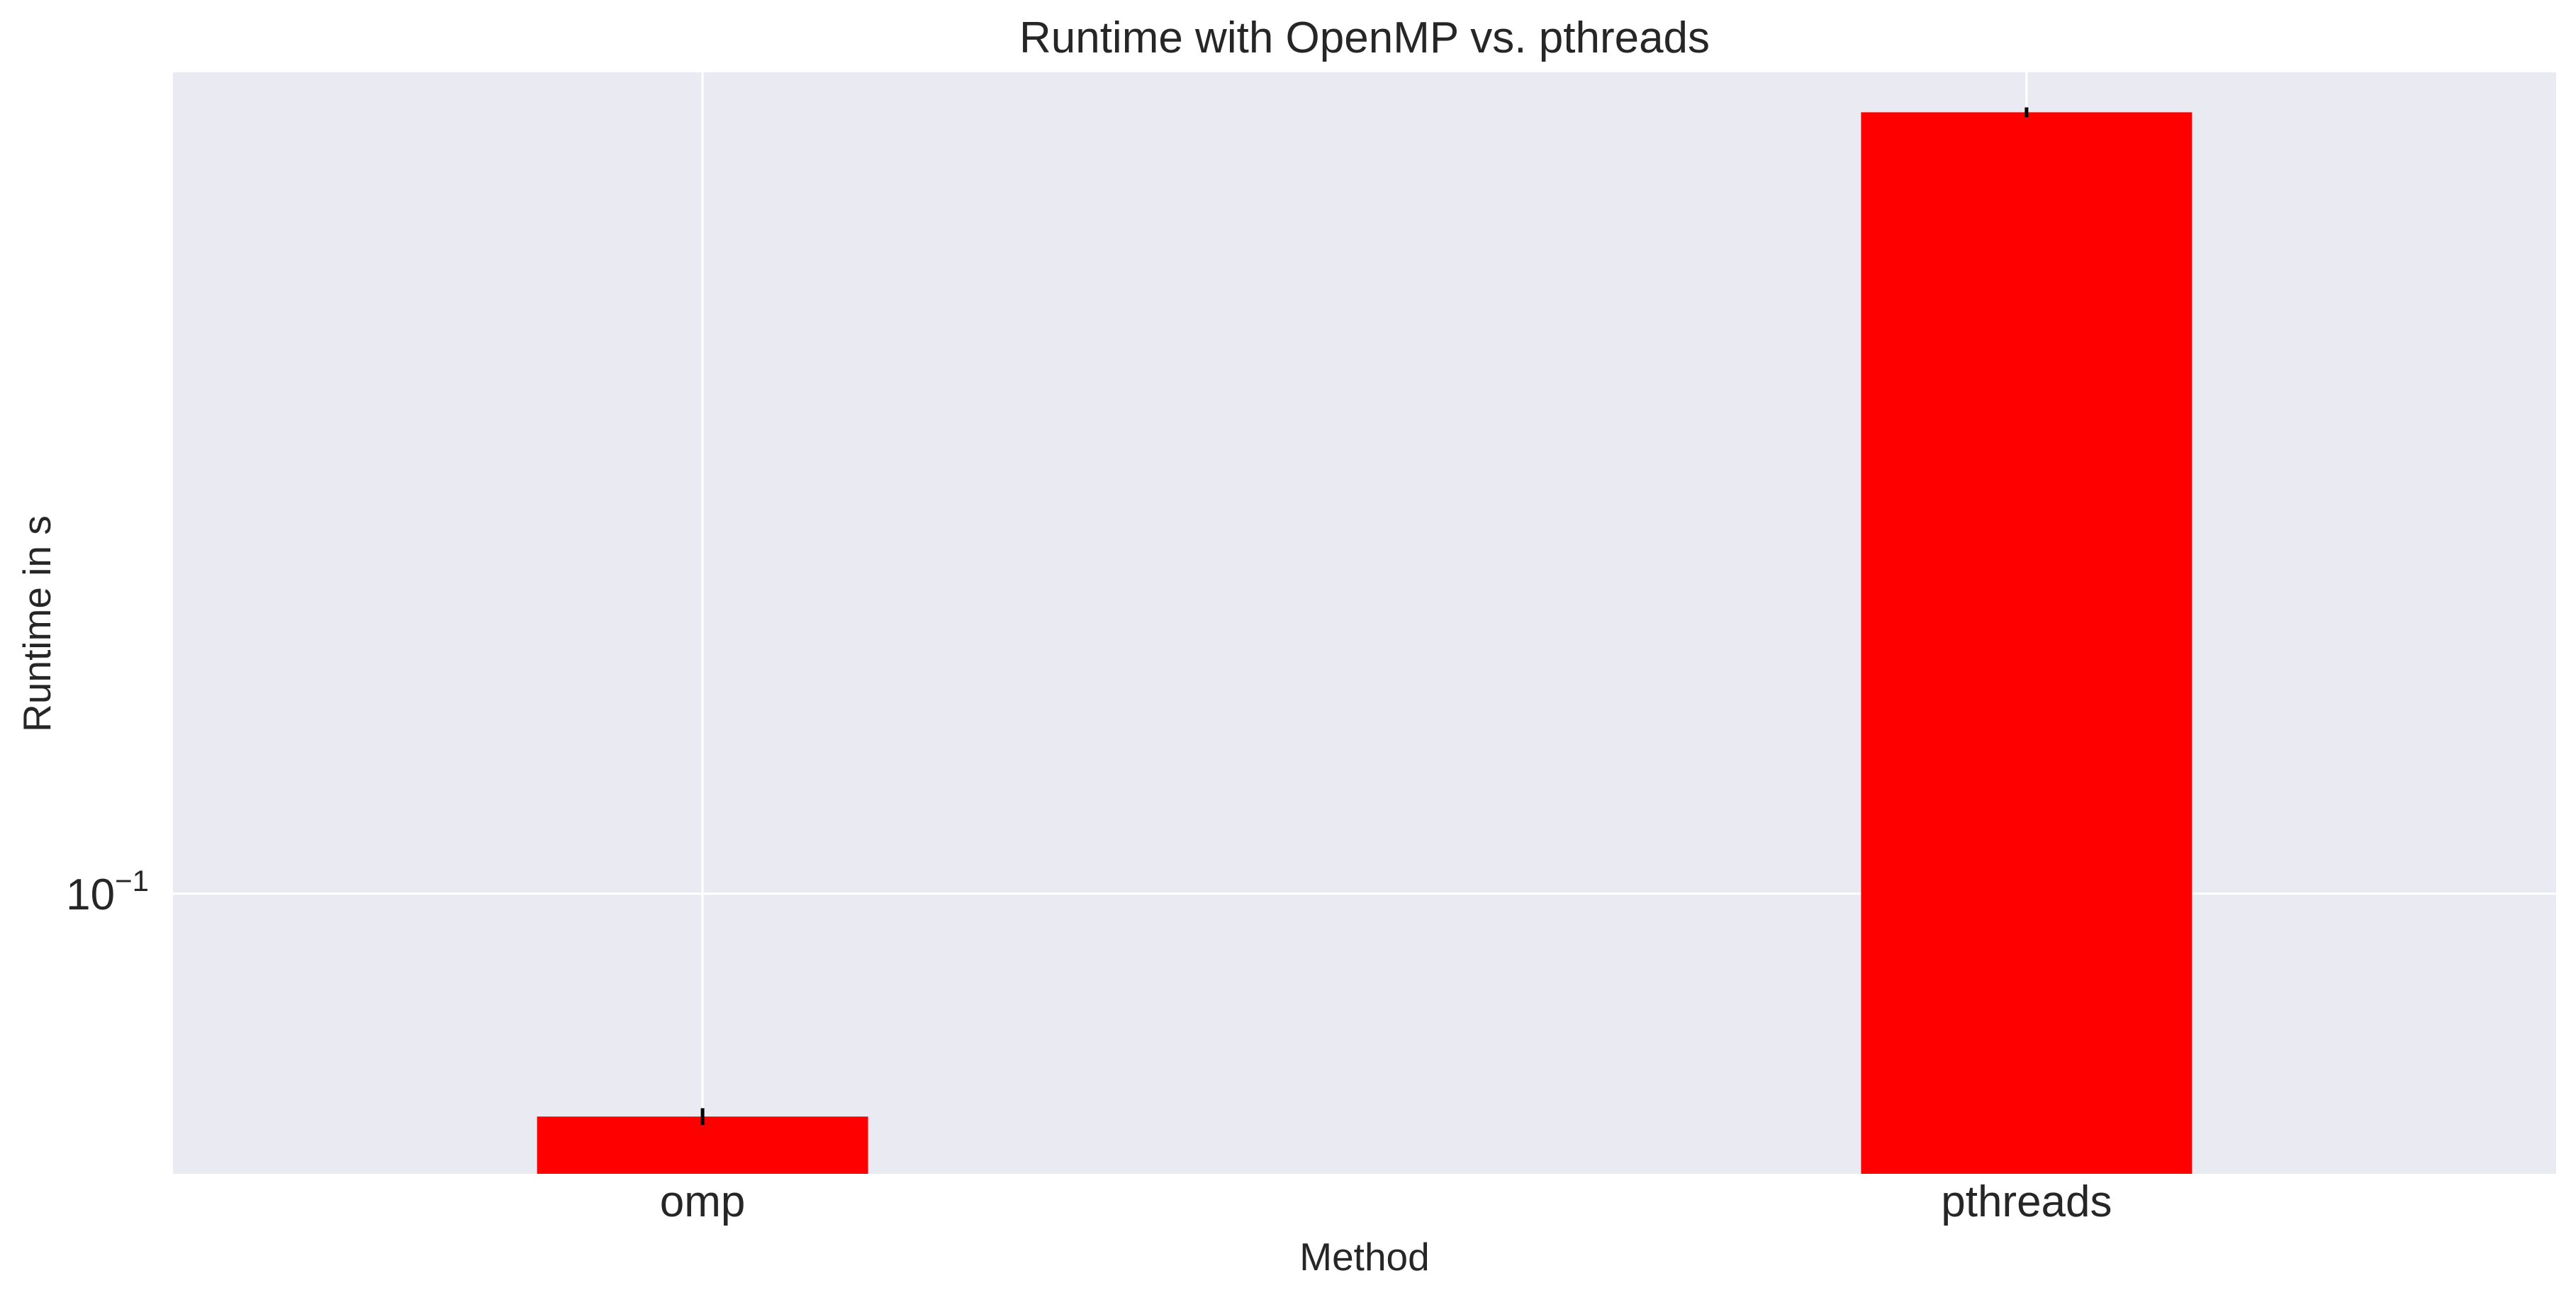  I want to click on y-axis-label: Runtime in s, so click(37, 623).